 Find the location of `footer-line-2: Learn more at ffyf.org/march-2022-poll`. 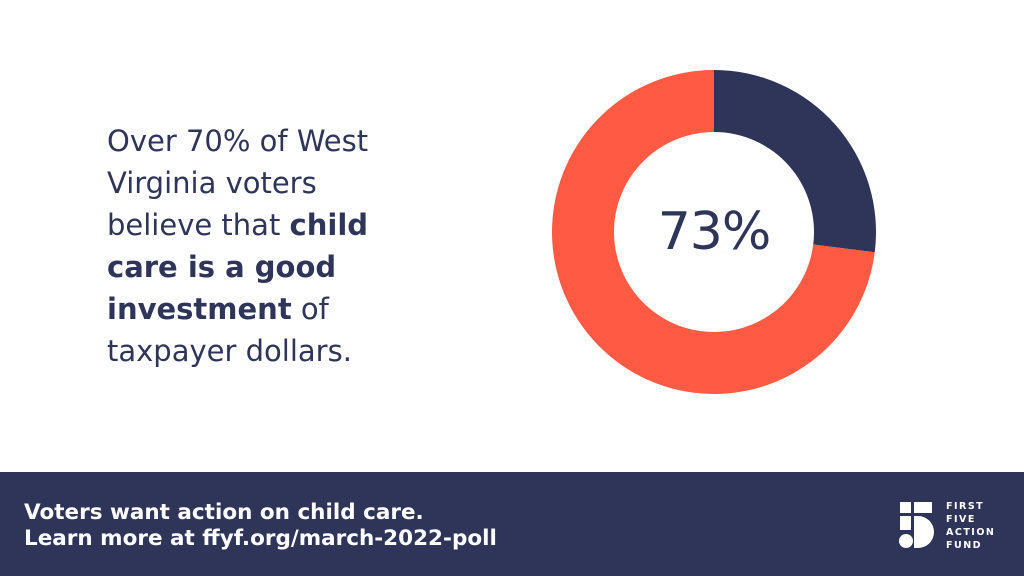

footer-line-2: Learn more at ffyf.org/march-2022-poll is located at coordinates (260, 538).